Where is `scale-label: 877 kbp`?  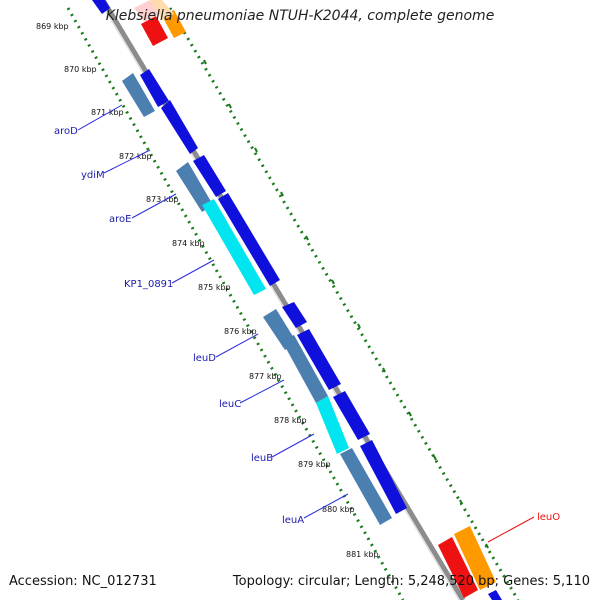 scale-label: 877 kbp is located at coordinates (265, 376).